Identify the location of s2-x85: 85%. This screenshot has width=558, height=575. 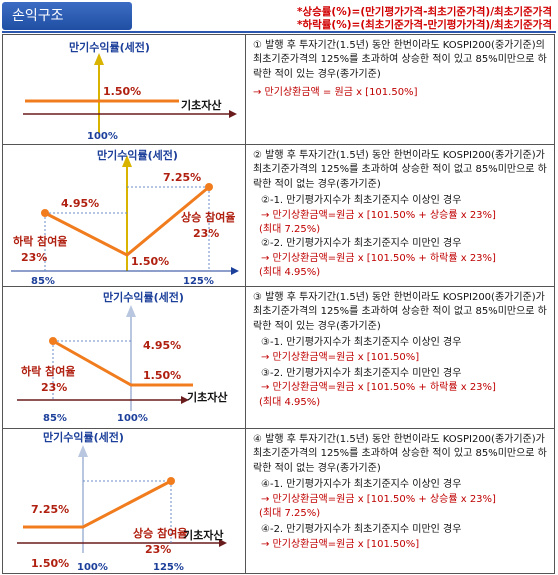
(43, 281).